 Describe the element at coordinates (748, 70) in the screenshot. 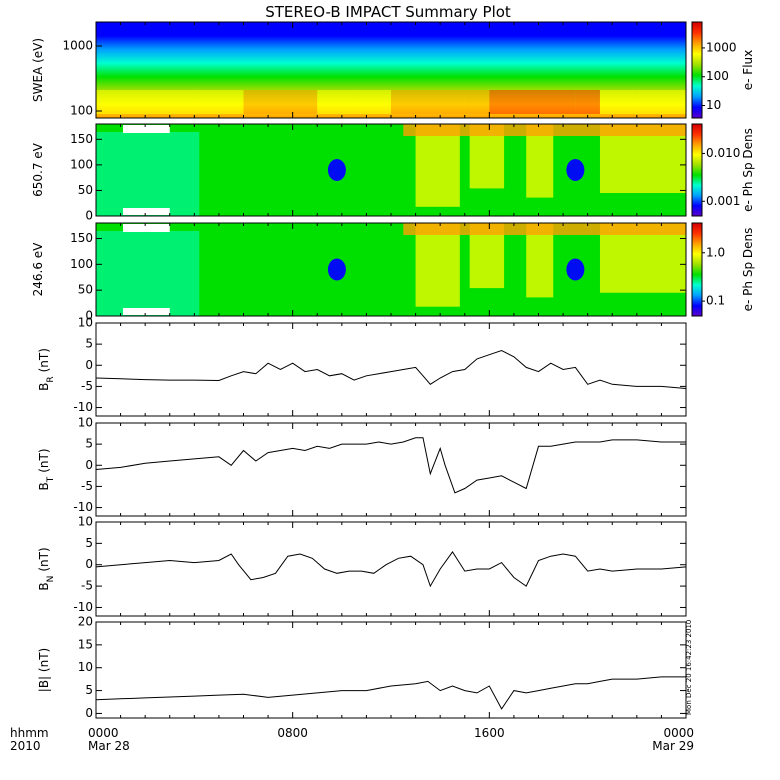

I see `colorbar-label: e- Flux` at that location.